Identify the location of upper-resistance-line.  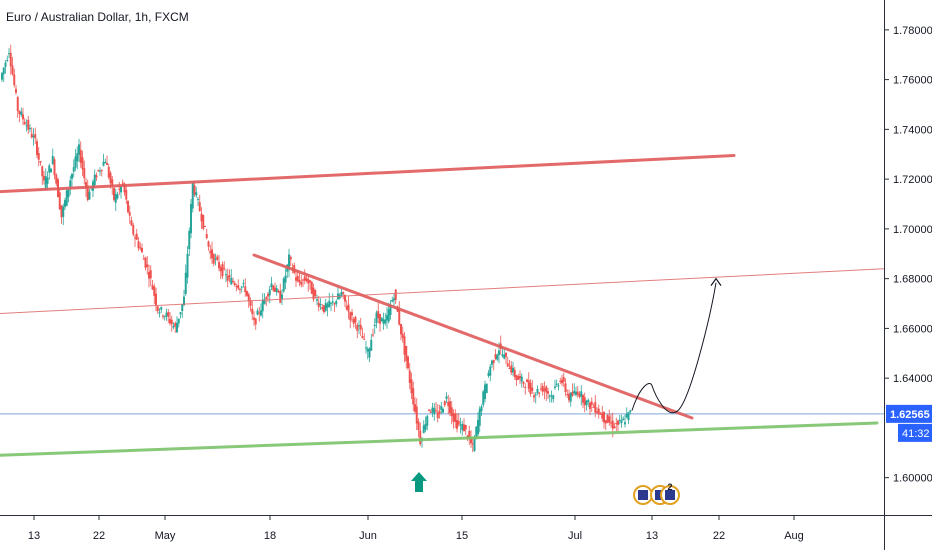
(368, 173).